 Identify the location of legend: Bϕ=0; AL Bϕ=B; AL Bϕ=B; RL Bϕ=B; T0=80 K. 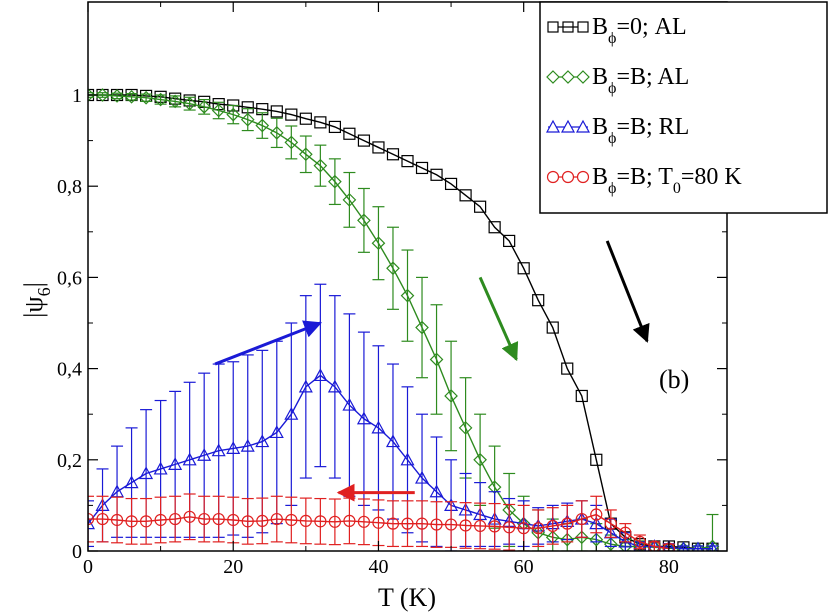
(683, 107).